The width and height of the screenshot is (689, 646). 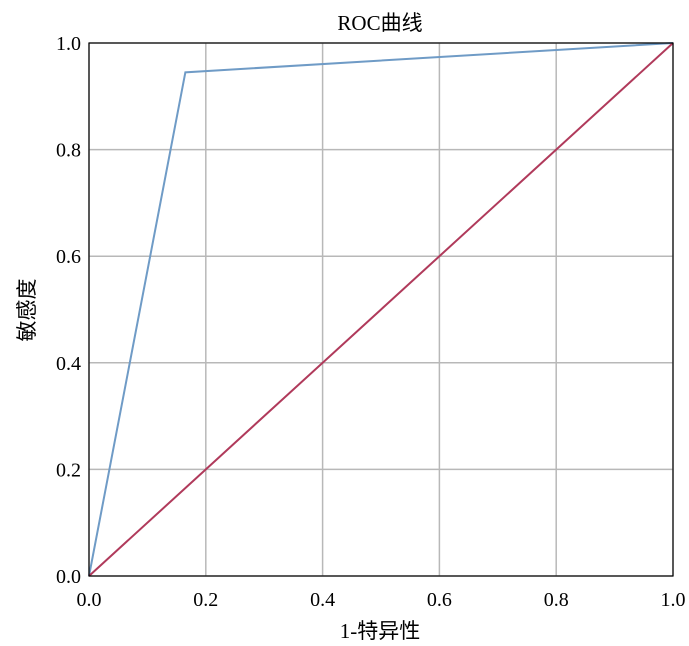 What do you see at coordinates (379, 23) in the screenshot?
I see `chart-title: ROC曲线` at bounding box center [379, 23].